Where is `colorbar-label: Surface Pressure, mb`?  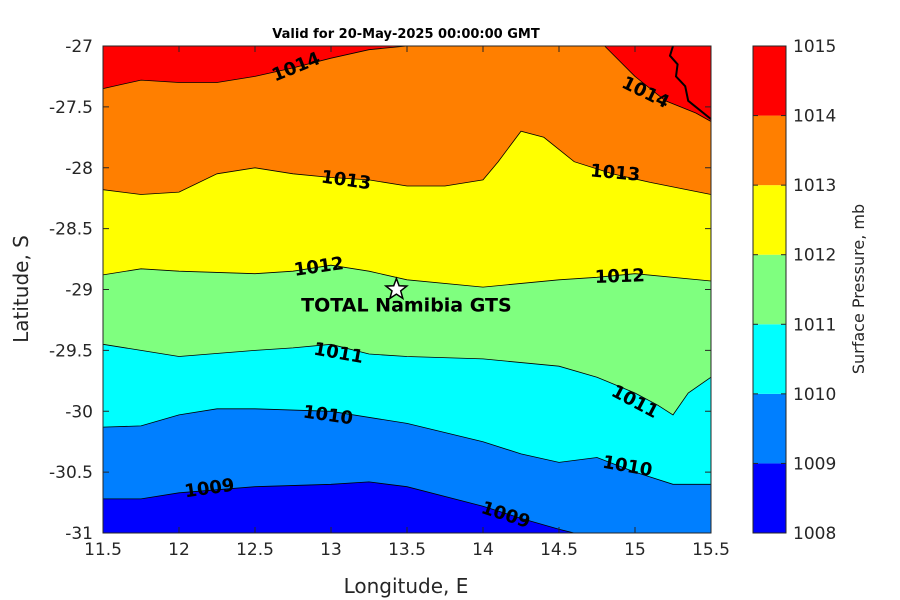 colorbar-label: Surface Pressure, mb is located at coordinates (858, 289).